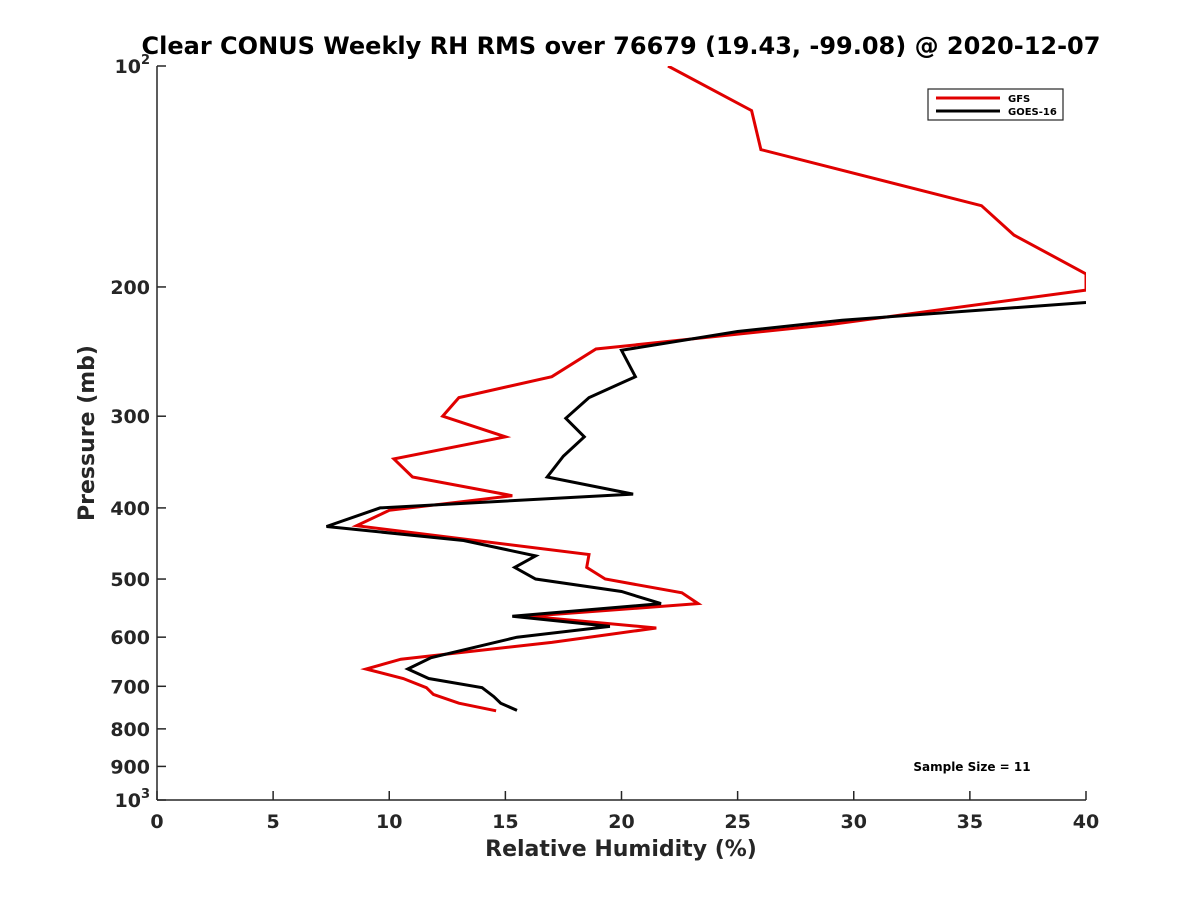  I want to click on y-tick-label: 10³, so click(133, 799).